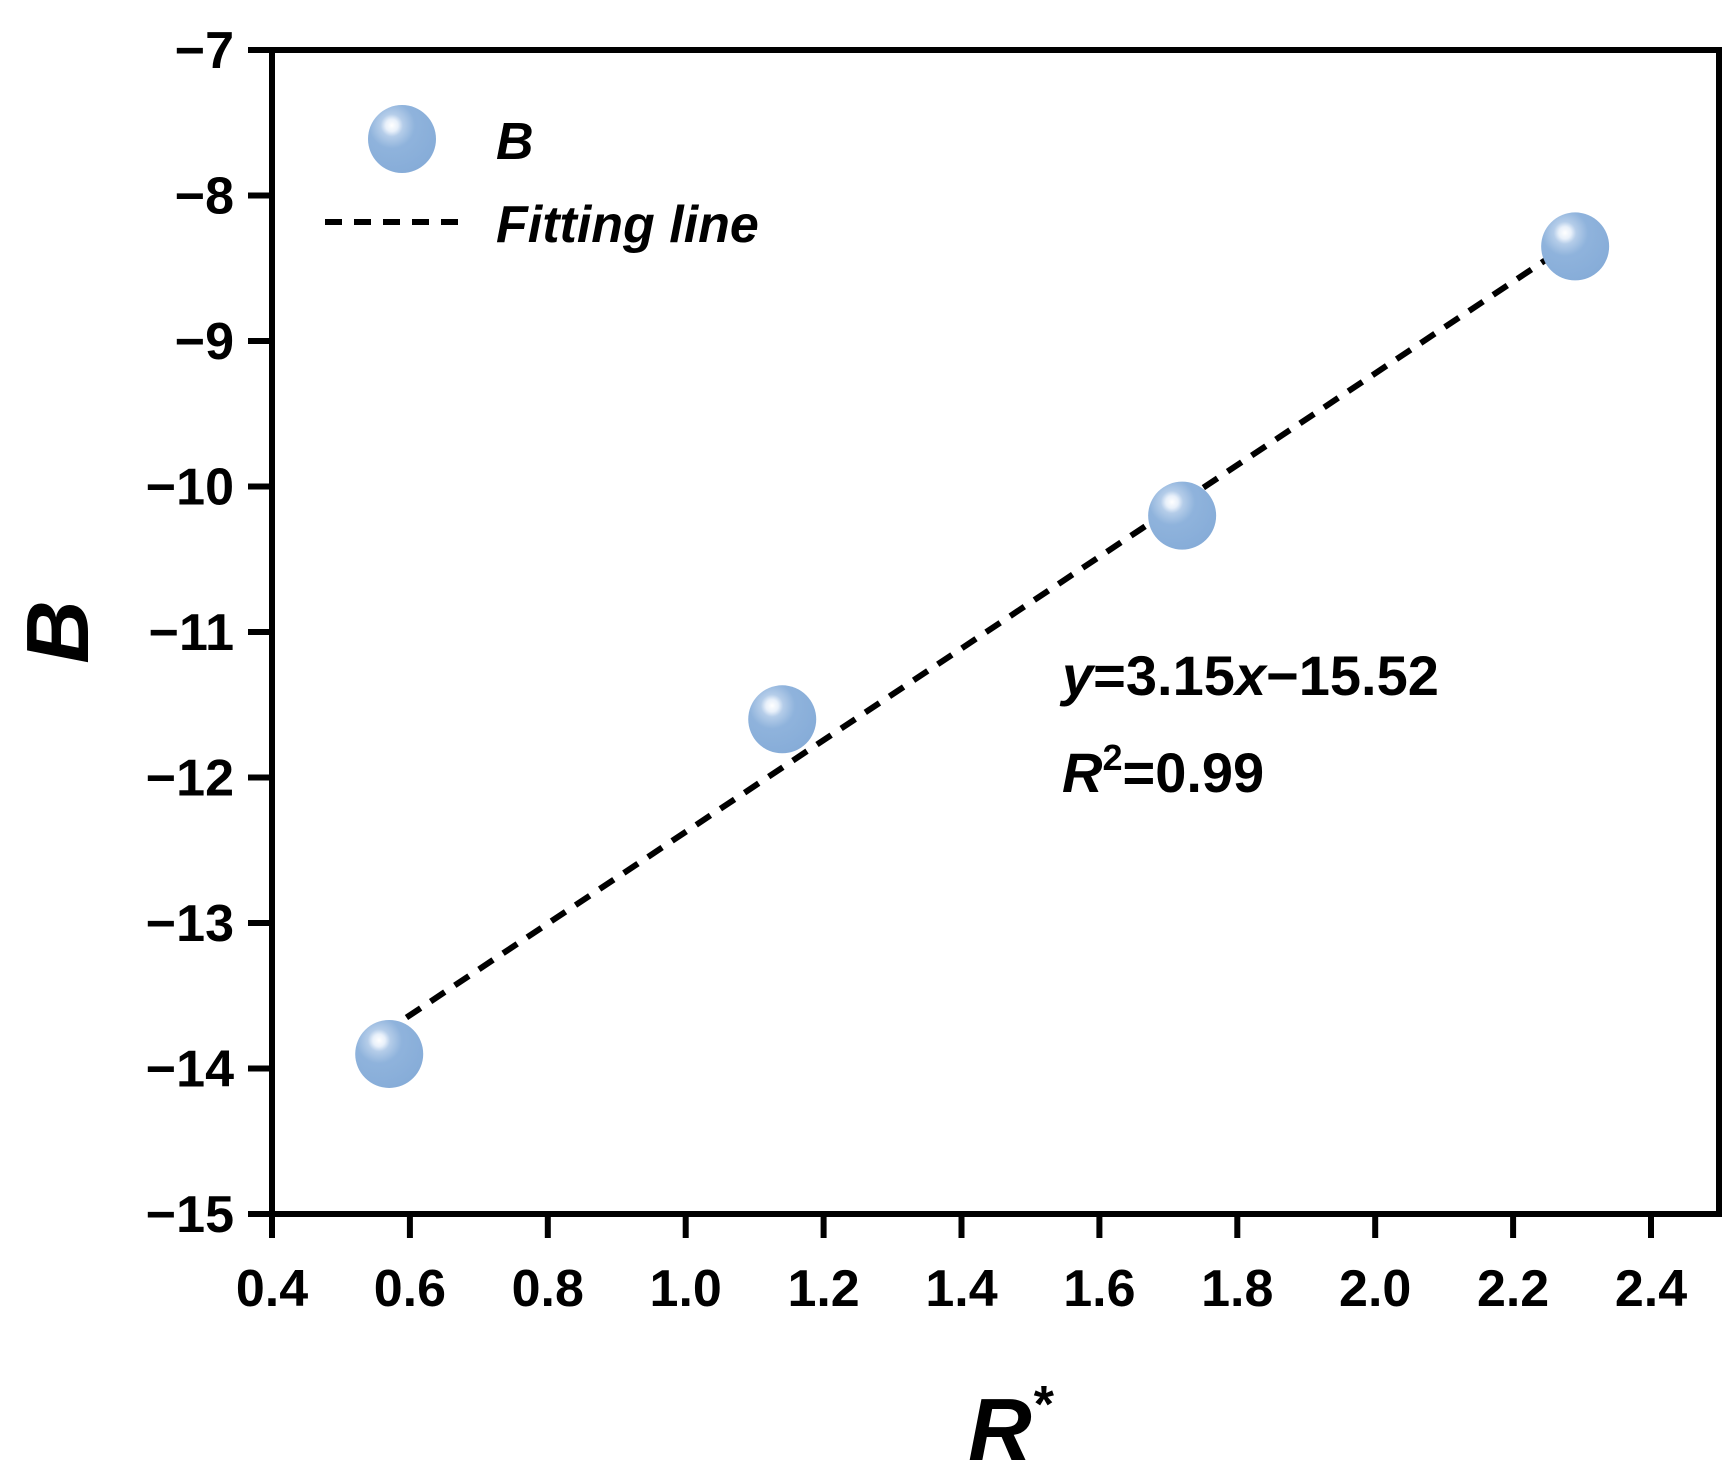  Describe the element at coordinates (542, 179) in the screenshot. I see `legend: B Fitting line` at that location.